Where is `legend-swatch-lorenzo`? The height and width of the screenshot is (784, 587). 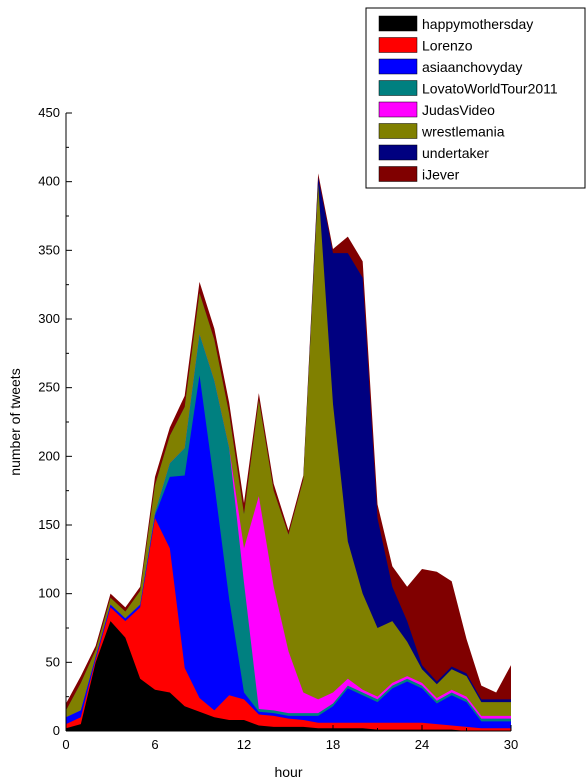
legend-swatch-lorenzo is located at coordinates (398, 45).